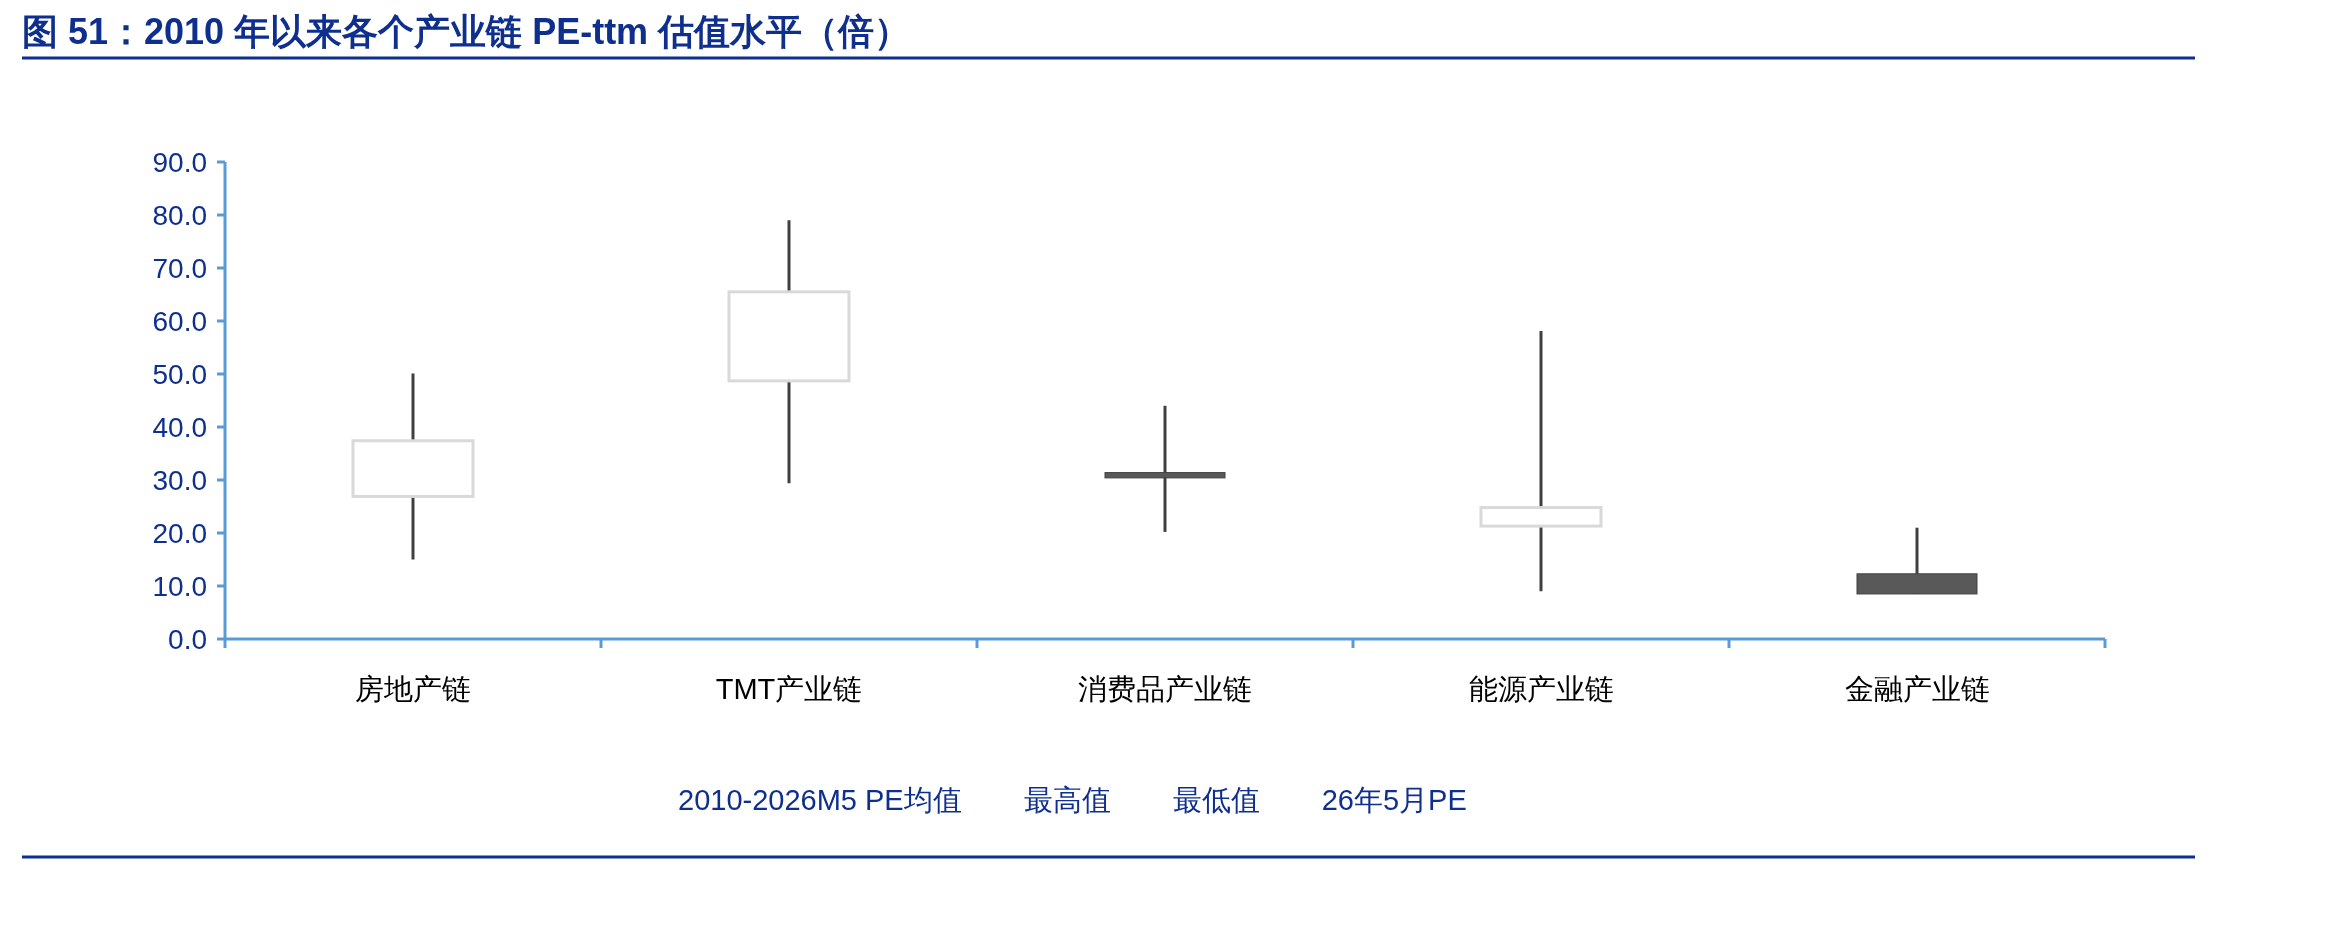 The width and height of the screenshot is (2338, 932). I want to click on text: 最低值, so click(1216, 800).